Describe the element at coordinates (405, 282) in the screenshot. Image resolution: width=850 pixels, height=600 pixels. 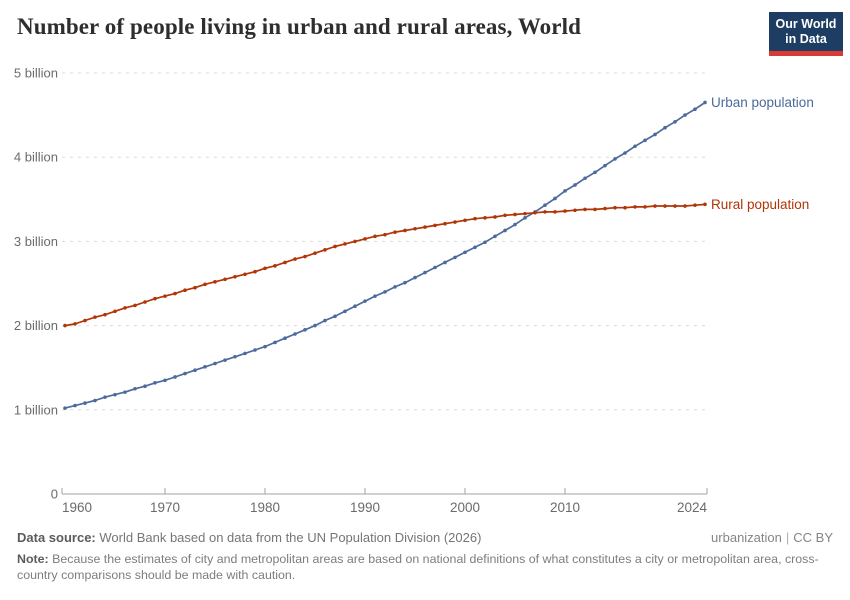
I see `urban-population-point-1994` at that location.